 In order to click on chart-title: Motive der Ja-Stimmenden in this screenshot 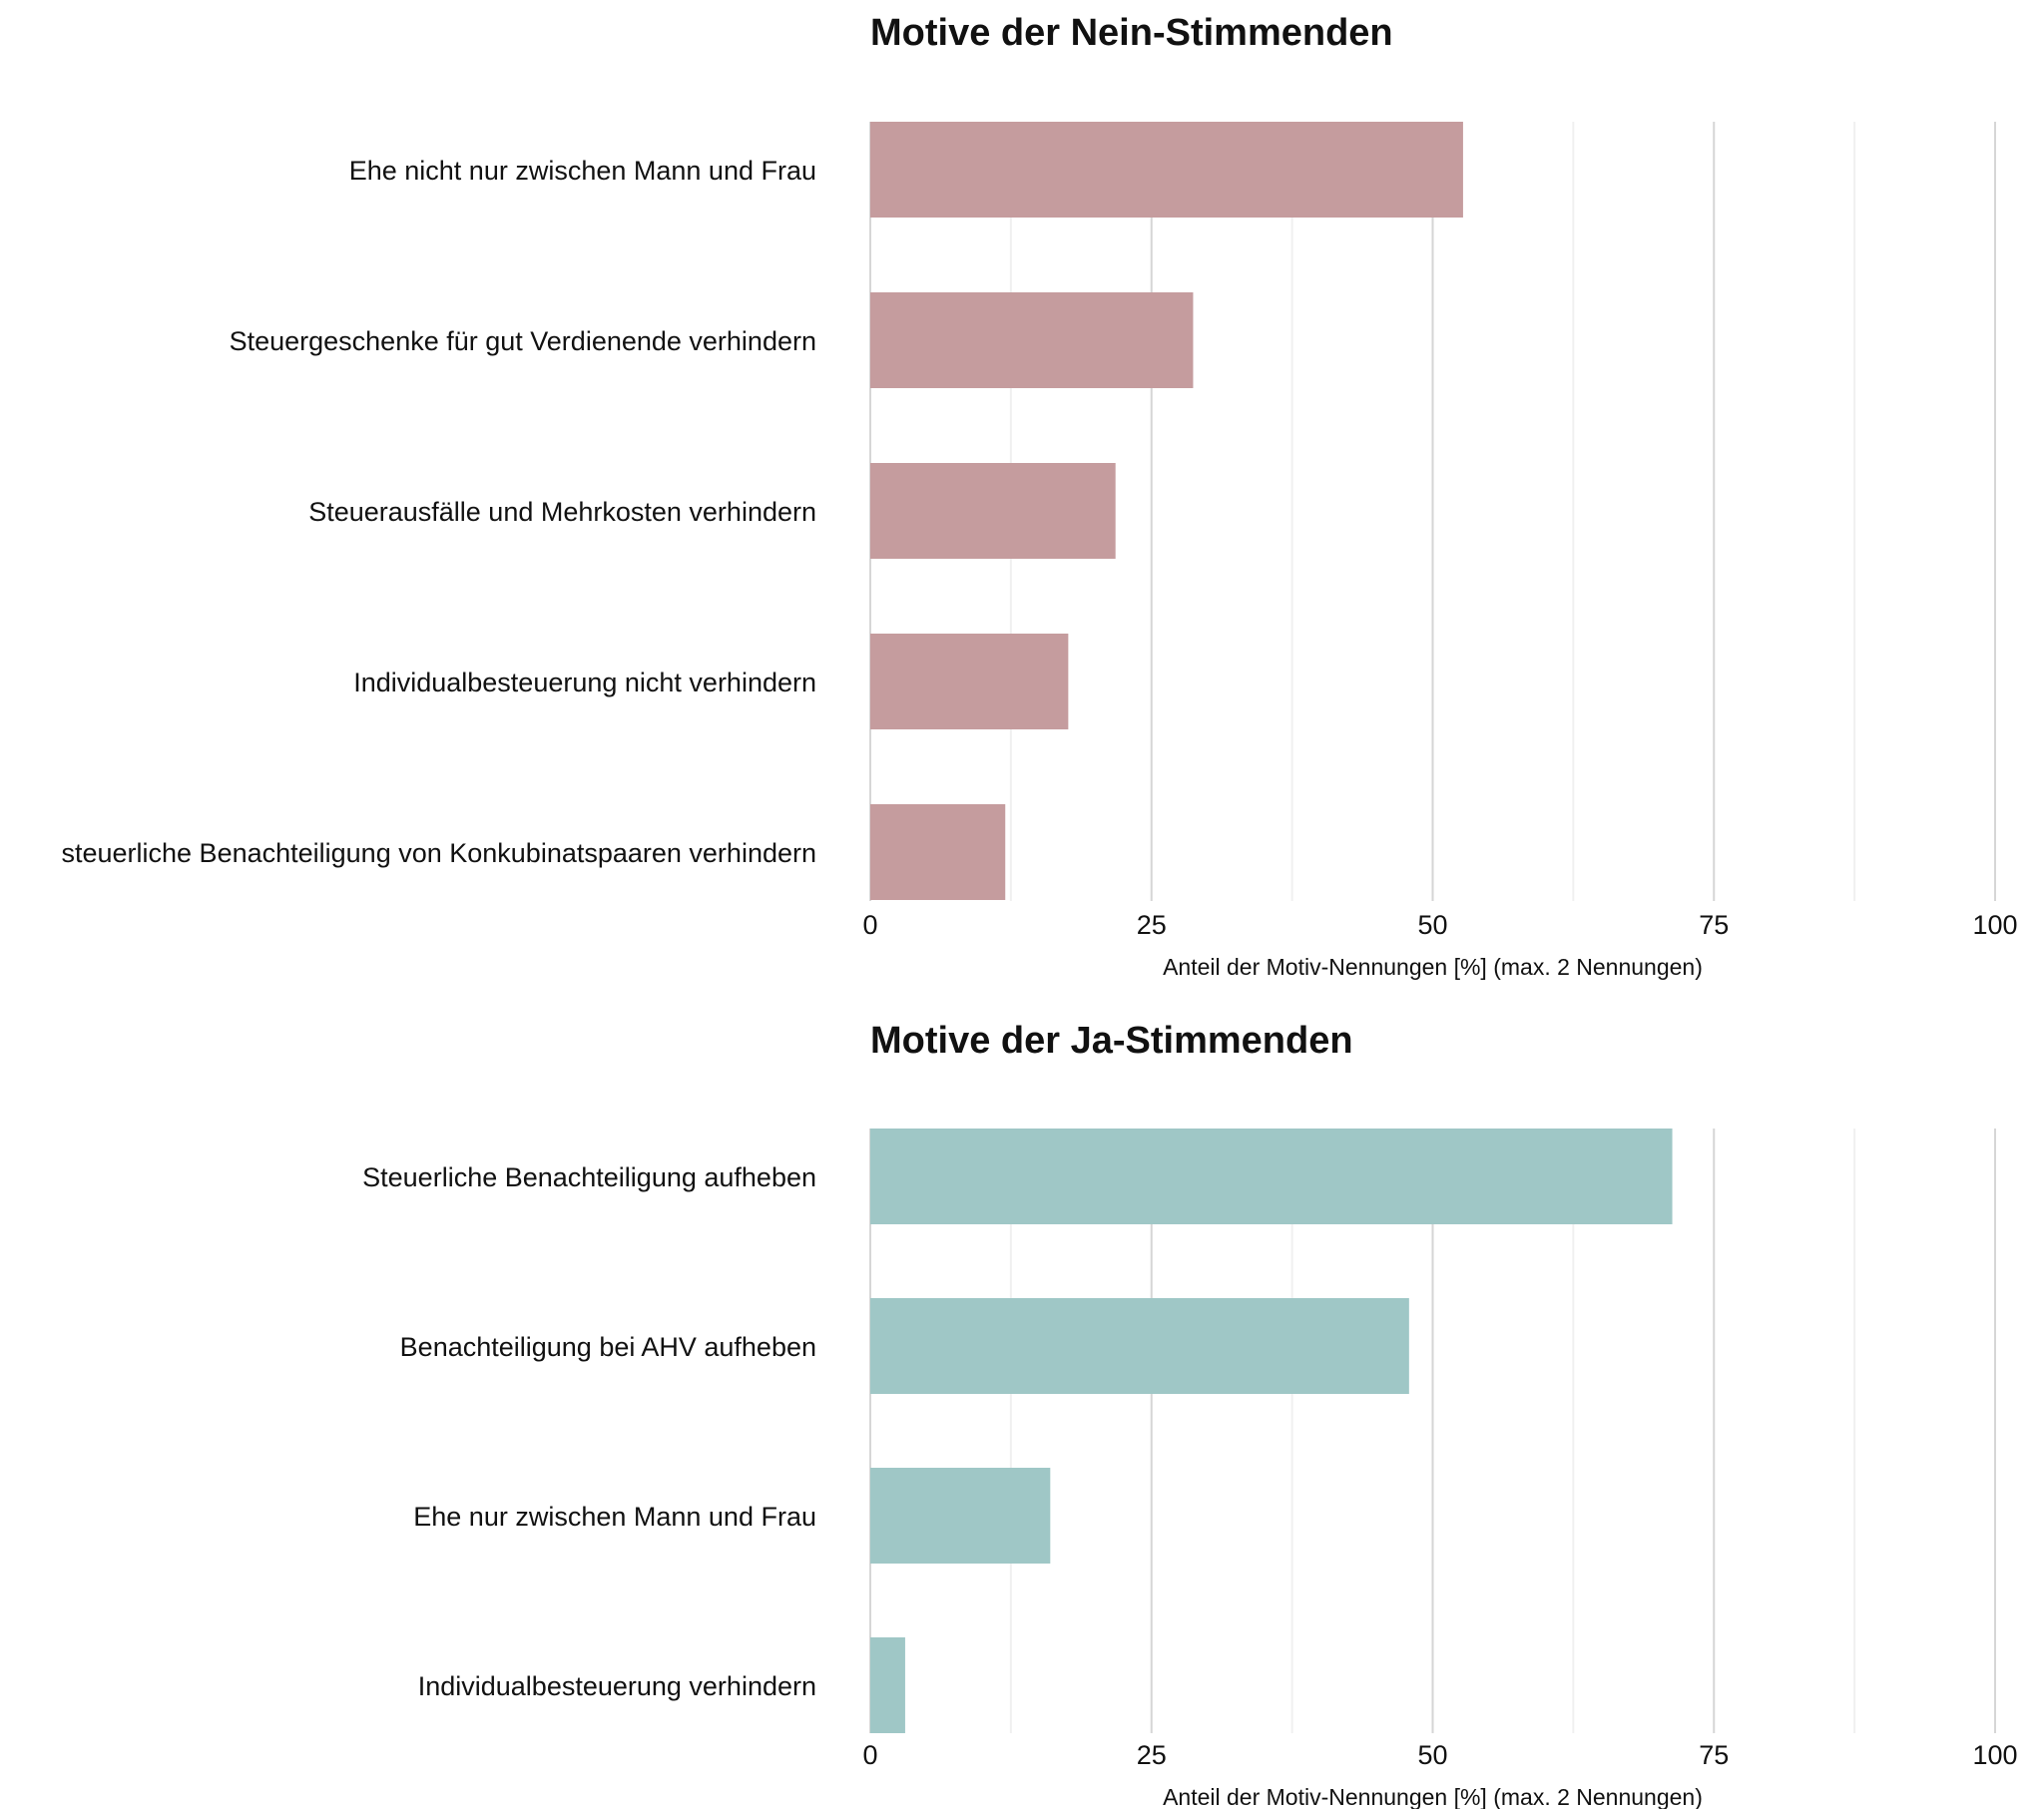, I will do `click(1111, 1041)`.